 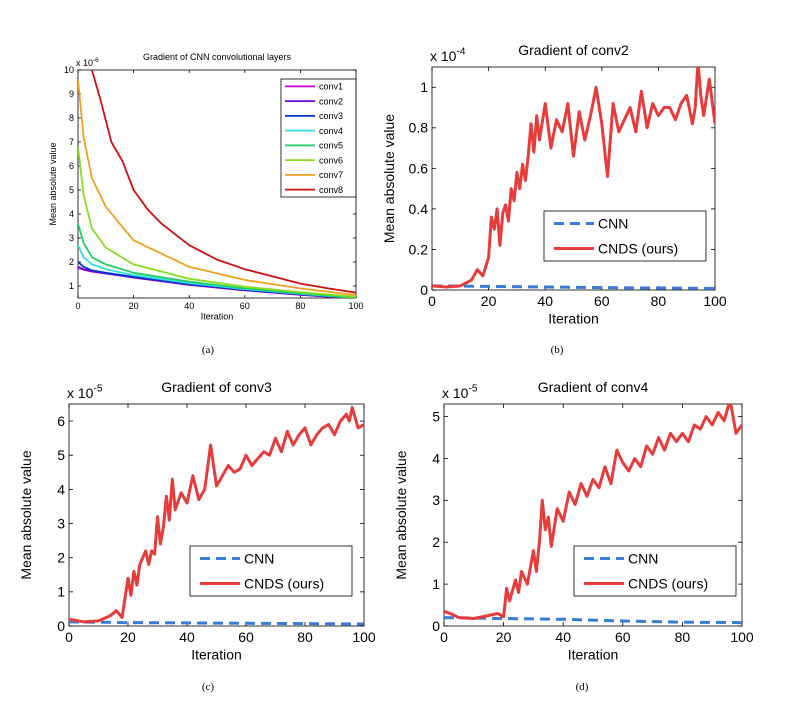 I want to click on y-tick-label: 0.8, so click(x=419, y=128).